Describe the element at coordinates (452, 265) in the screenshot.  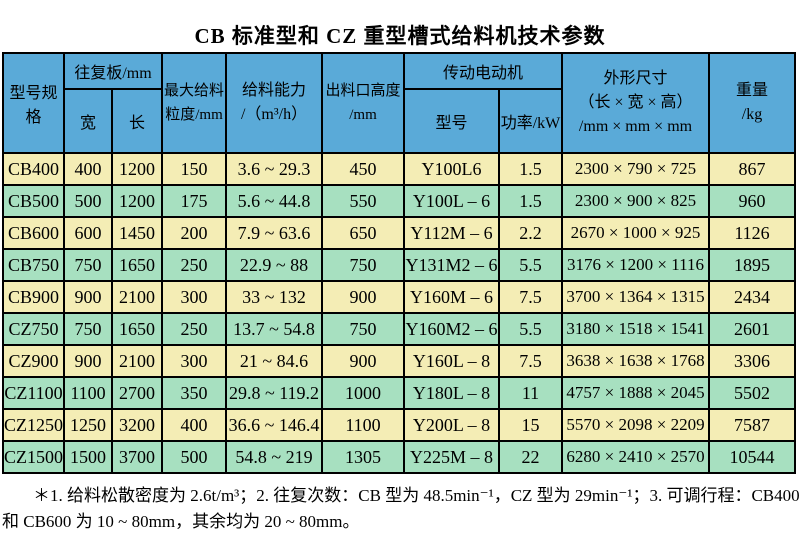
I see `cell-motor-model: Y131M2 – 6` at that location.